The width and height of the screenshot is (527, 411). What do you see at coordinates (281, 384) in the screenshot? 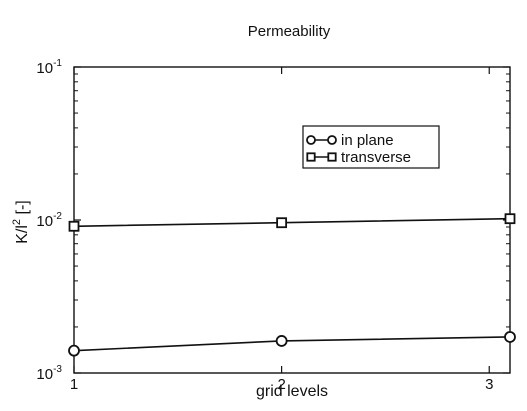
I see `x-tick-label: 2` at bounding box center [281, 384].